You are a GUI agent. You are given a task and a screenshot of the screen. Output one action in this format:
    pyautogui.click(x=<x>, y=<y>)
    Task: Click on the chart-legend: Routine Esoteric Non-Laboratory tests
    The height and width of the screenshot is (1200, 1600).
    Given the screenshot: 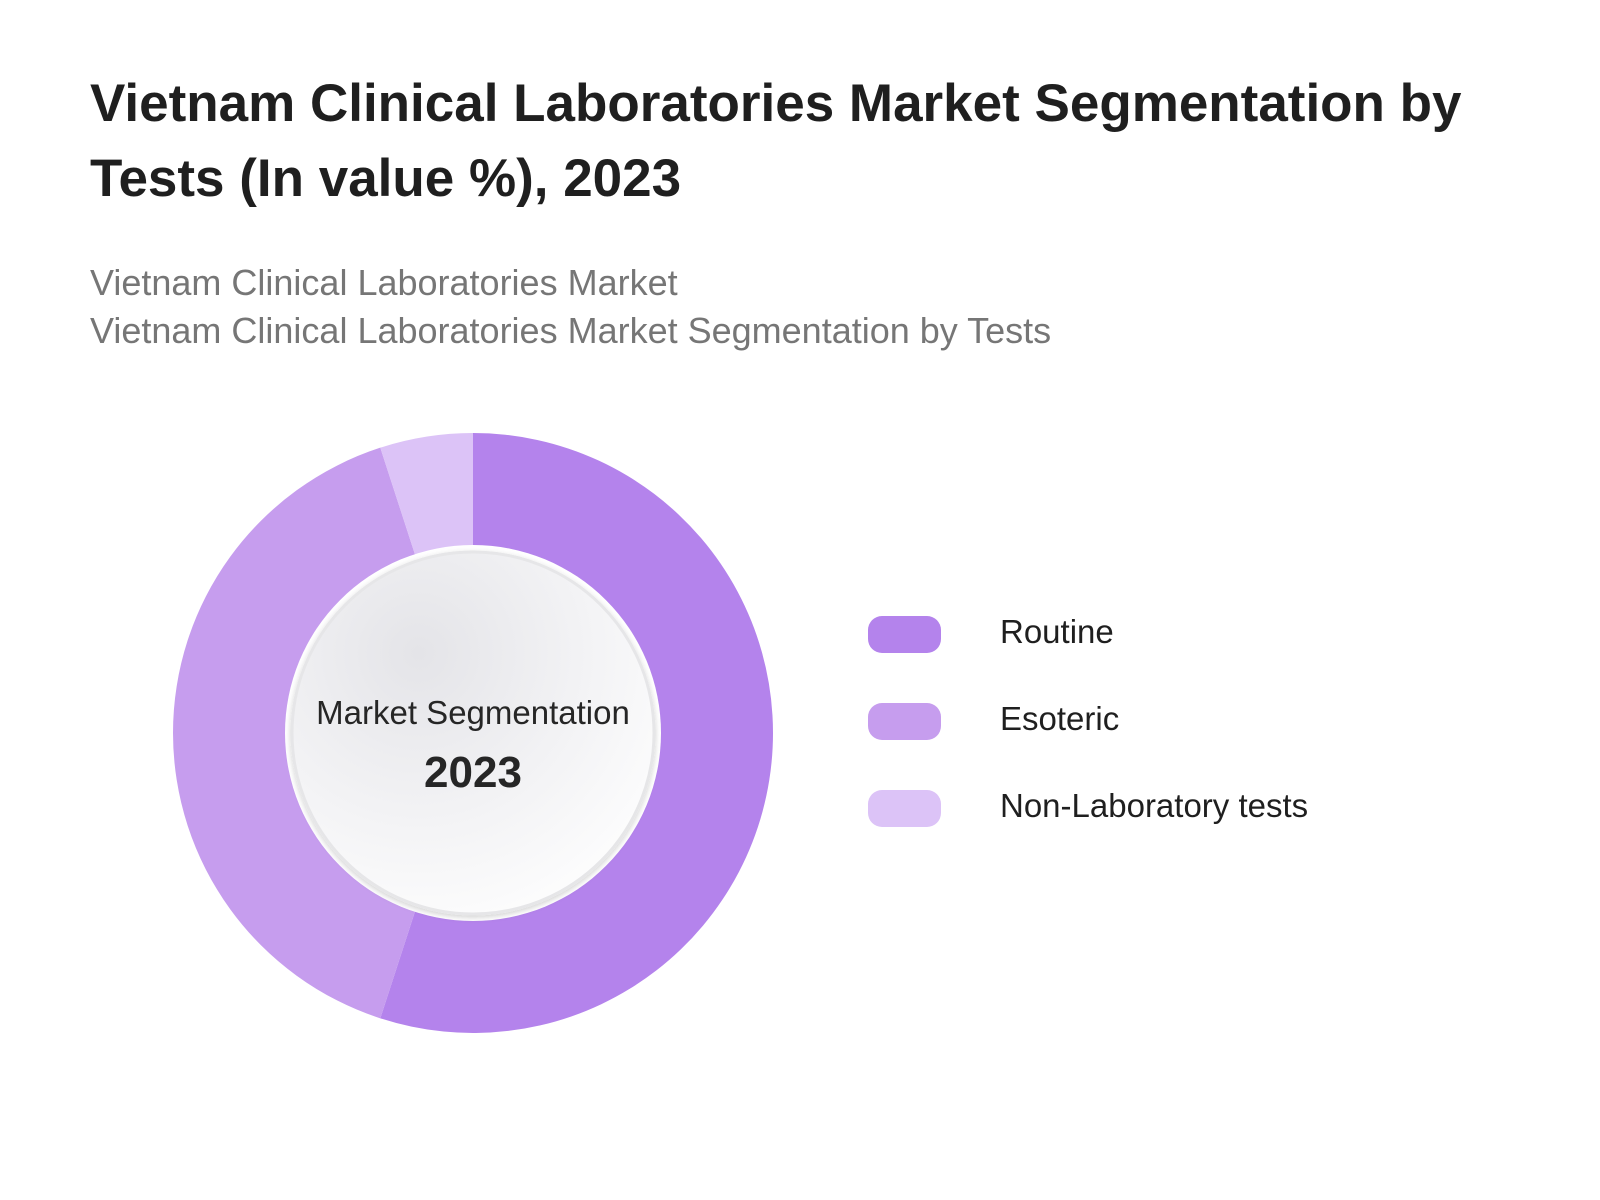 What is the action you would take?
    pyautogui.click(x=1193, y=730)
    